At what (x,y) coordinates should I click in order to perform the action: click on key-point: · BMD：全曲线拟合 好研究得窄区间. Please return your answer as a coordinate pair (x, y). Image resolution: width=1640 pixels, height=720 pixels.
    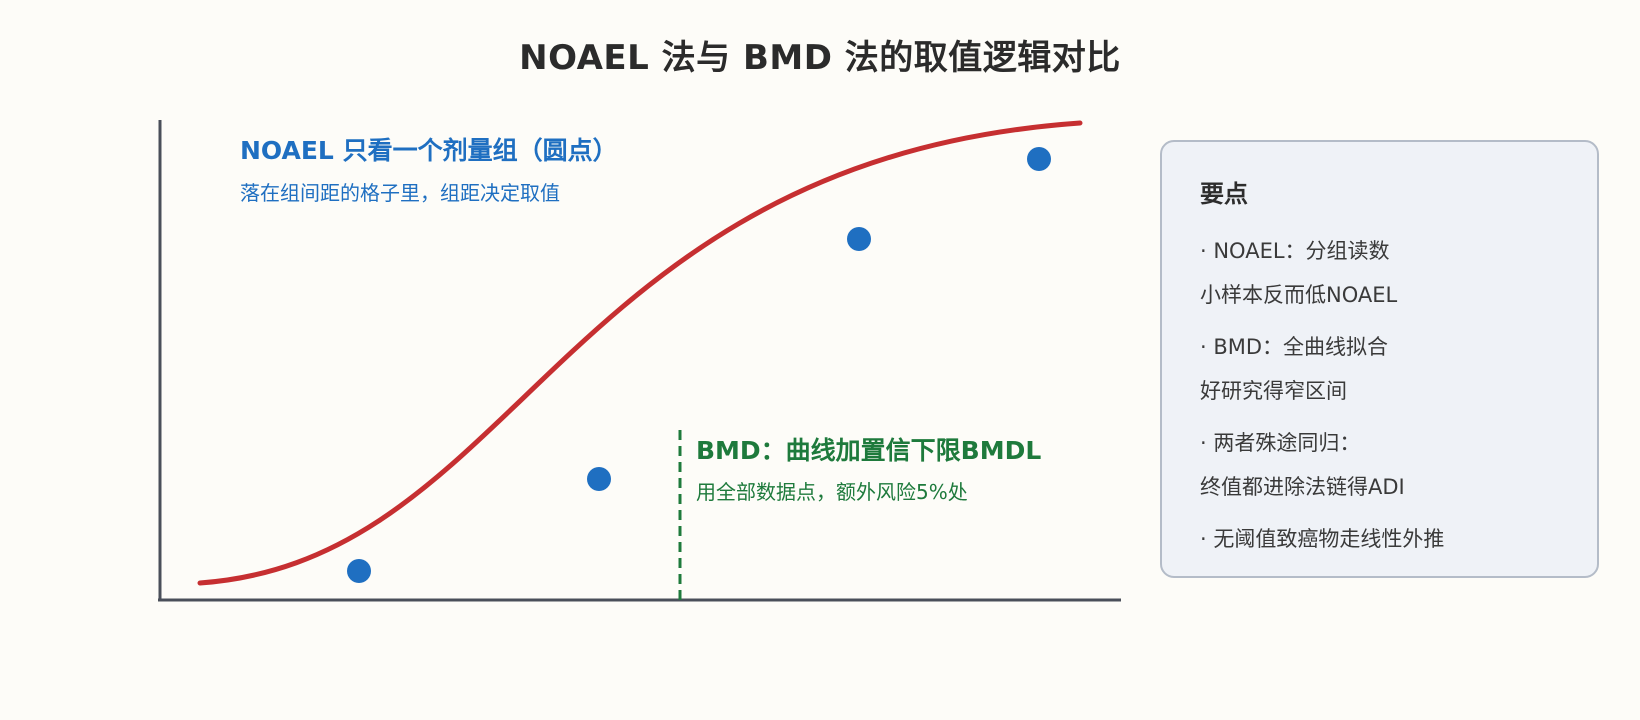
    Looking at the image, I should click on (1379, 369).